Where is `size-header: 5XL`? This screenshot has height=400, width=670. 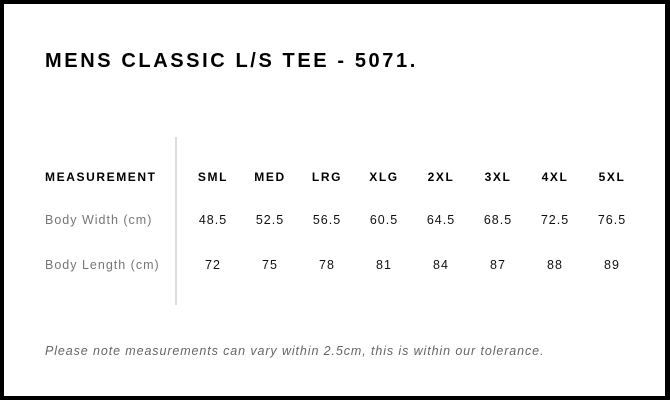
size-header: 5XL is located at coordinates (612, 177).